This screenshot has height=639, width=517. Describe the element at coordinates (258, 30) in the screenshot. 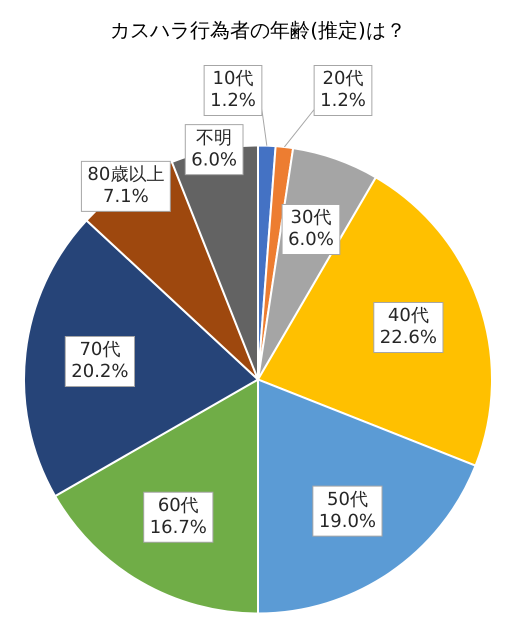

I see `chart-title: カスハラ行為者の年齢(推定)は？` at that location.